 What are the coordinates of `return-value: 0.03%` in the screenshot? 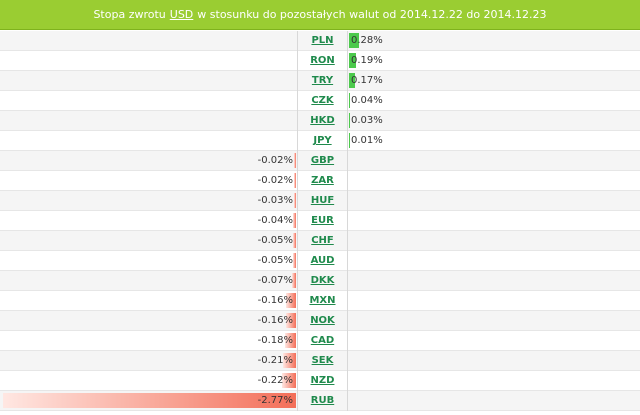 It's located at (367, 120).